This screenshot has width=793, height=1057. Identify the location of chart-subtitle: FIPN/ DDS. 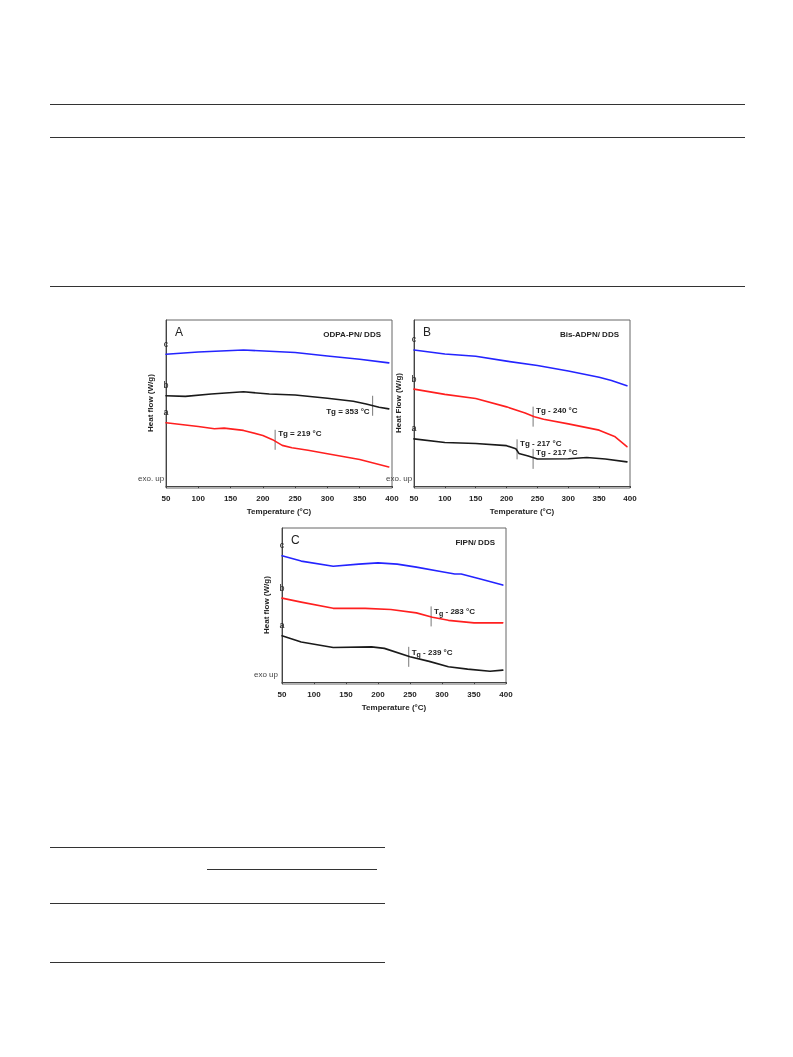
(475, 542).